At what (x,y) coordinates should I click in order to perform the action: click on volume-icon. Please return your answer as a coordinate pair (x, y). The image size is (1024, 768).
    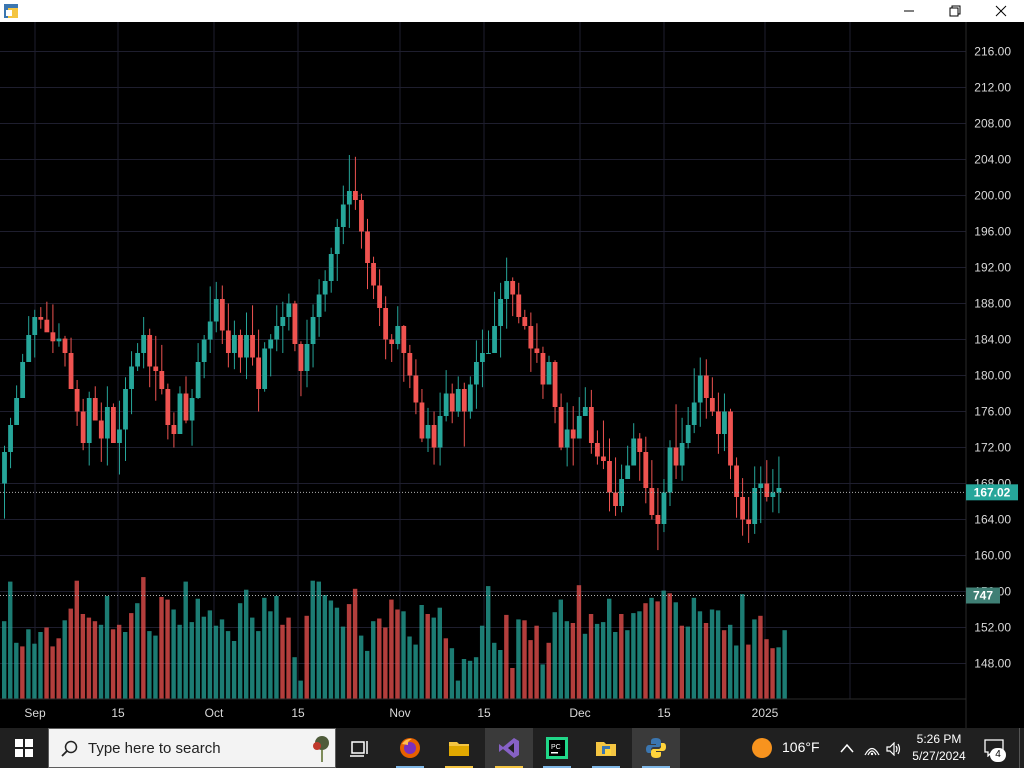
    Looking at the image, I should click on (894, 749).